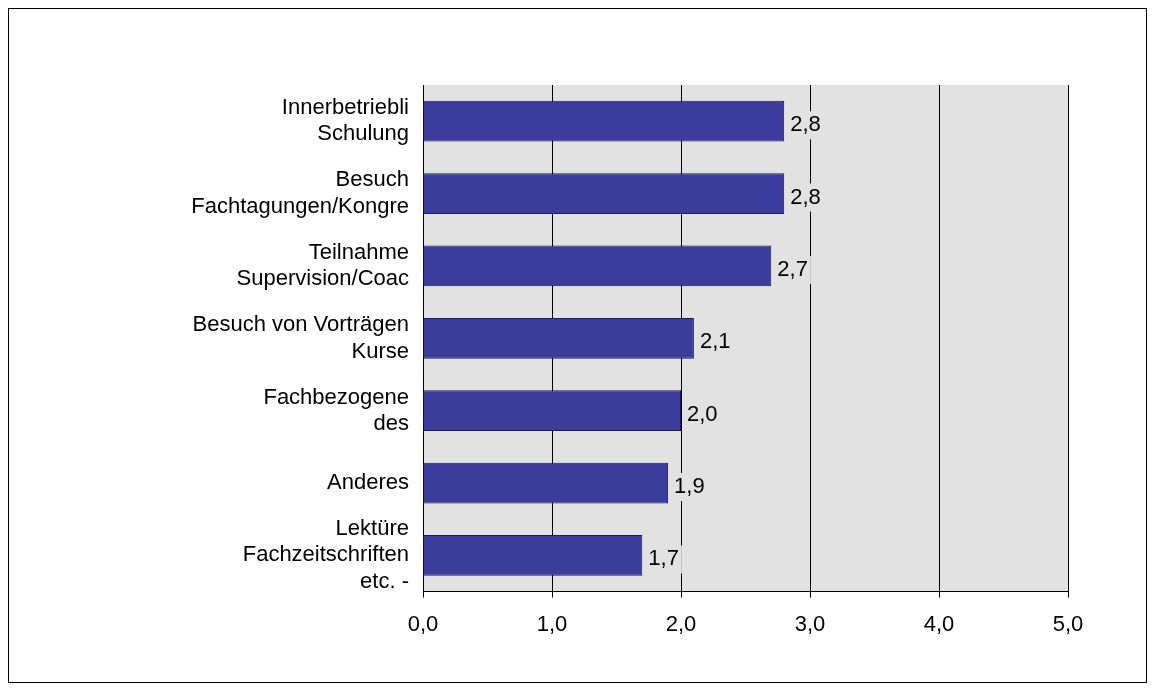 Image resolution: width=1157 pixels, height=693 pixels. I want to click on y-tick-label: Lektüre Fachzeitschriften etc. -, so click(325, 554).